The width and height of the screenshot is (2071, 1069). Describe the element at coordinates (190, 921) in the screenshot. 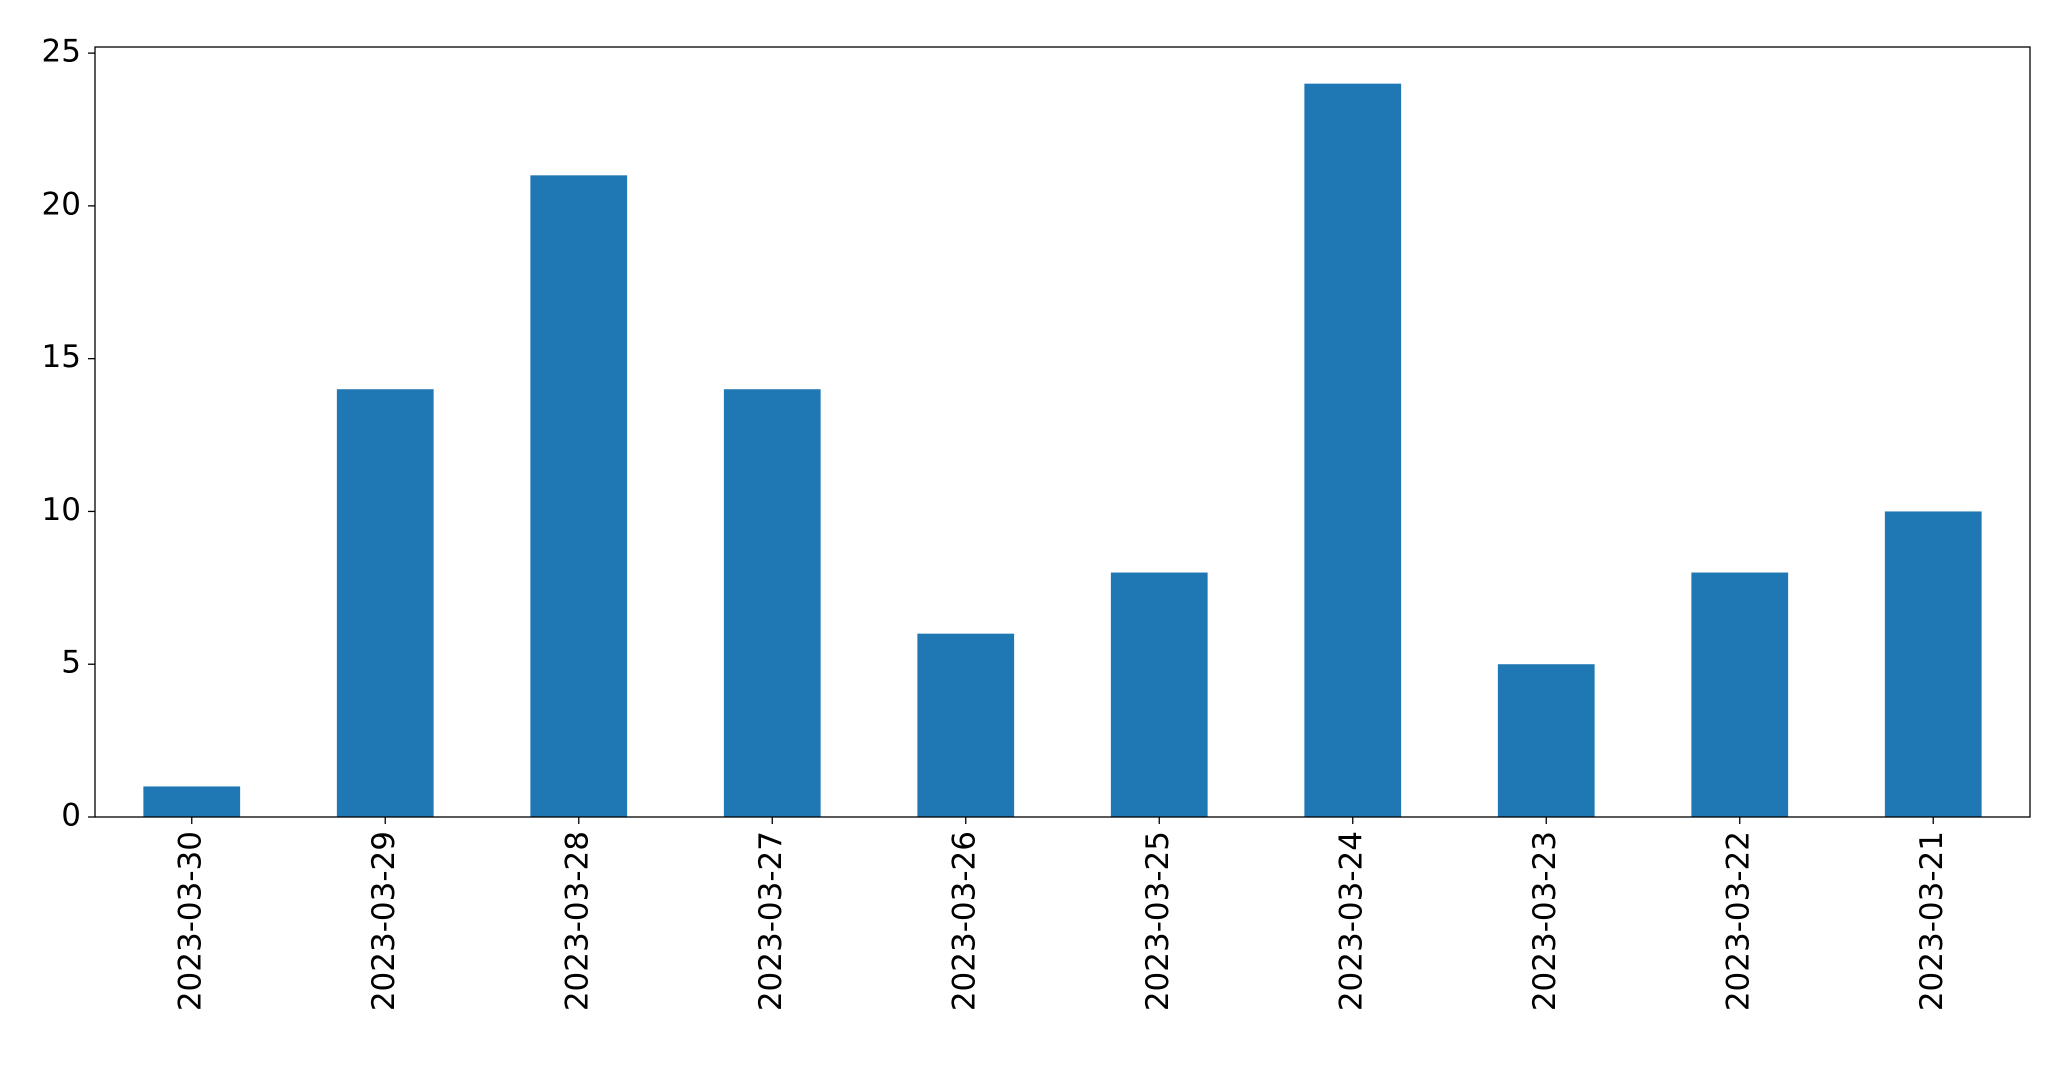

I see `x-tick-label: 2023-03-30` at that location.